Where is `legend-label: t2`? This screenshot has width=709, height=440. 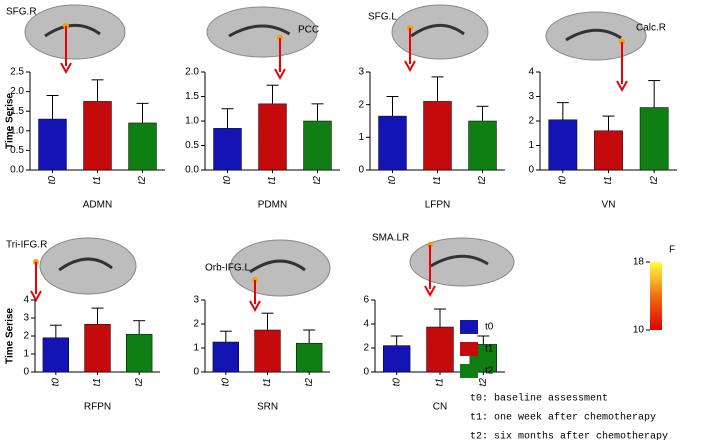
legend-label: t2 is located at coordinates (489, 371).